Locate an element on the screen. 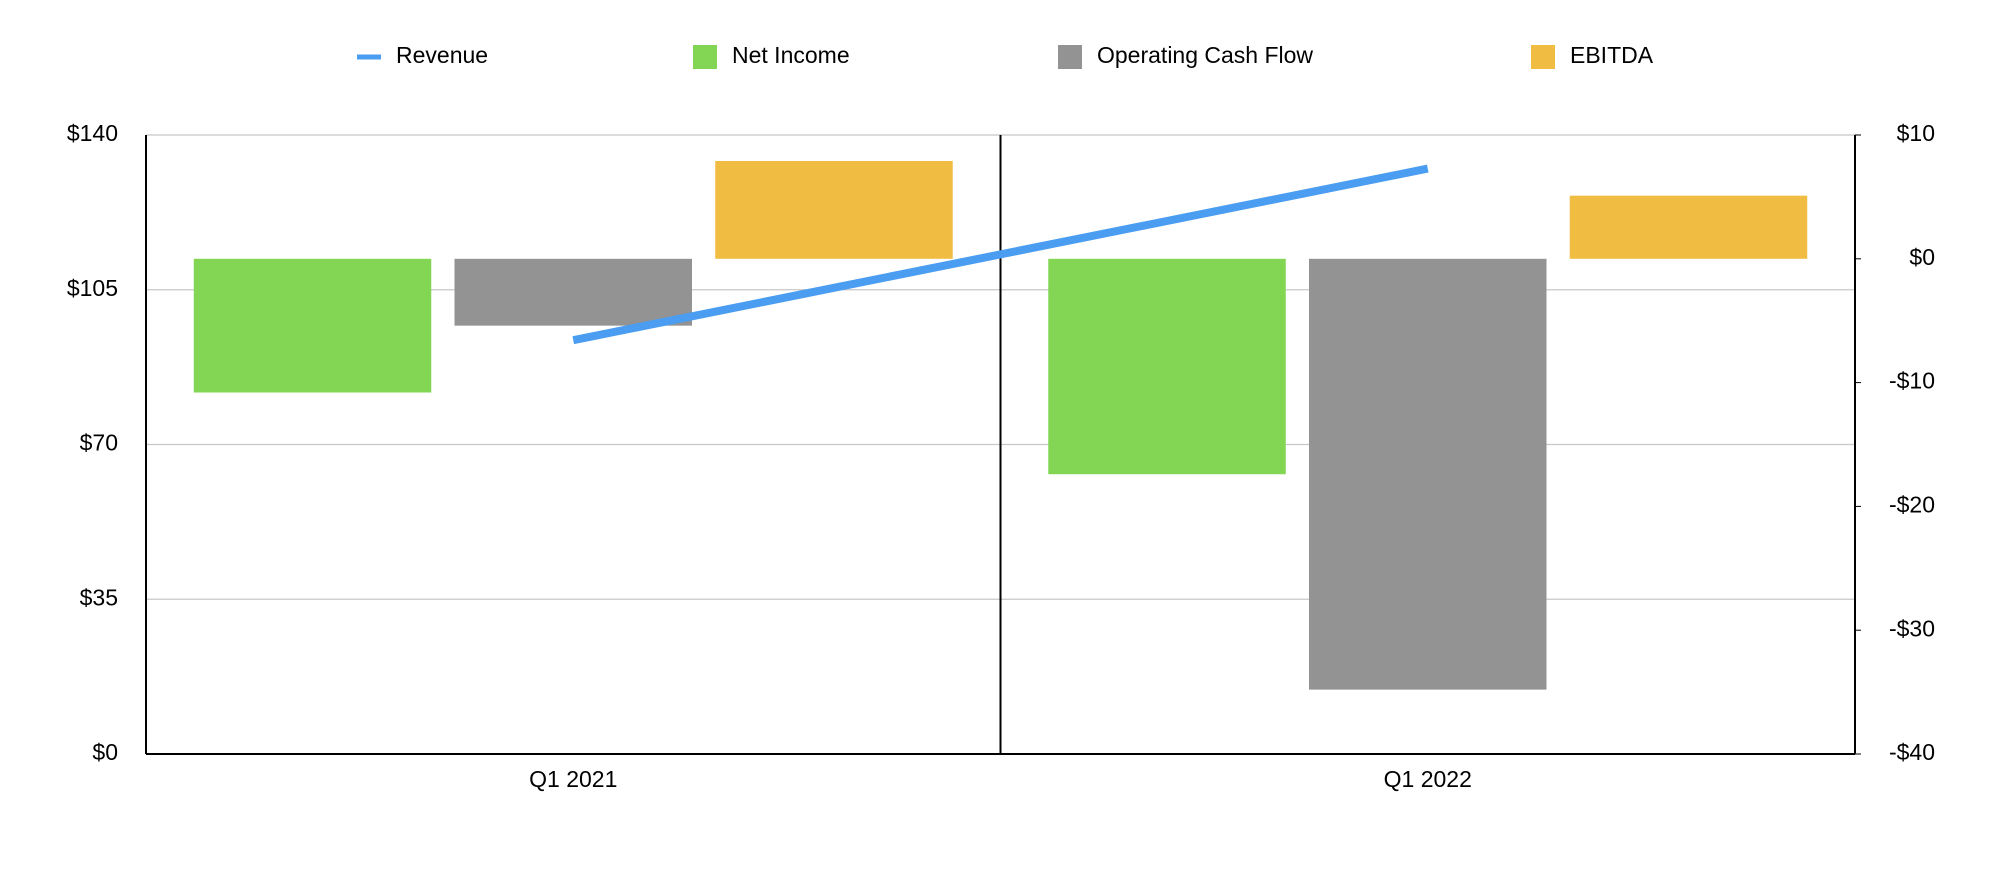 The height and width of the screenshot is (888, 2012). y2-tick-label: $10 is located at coordinates (1916, 133).